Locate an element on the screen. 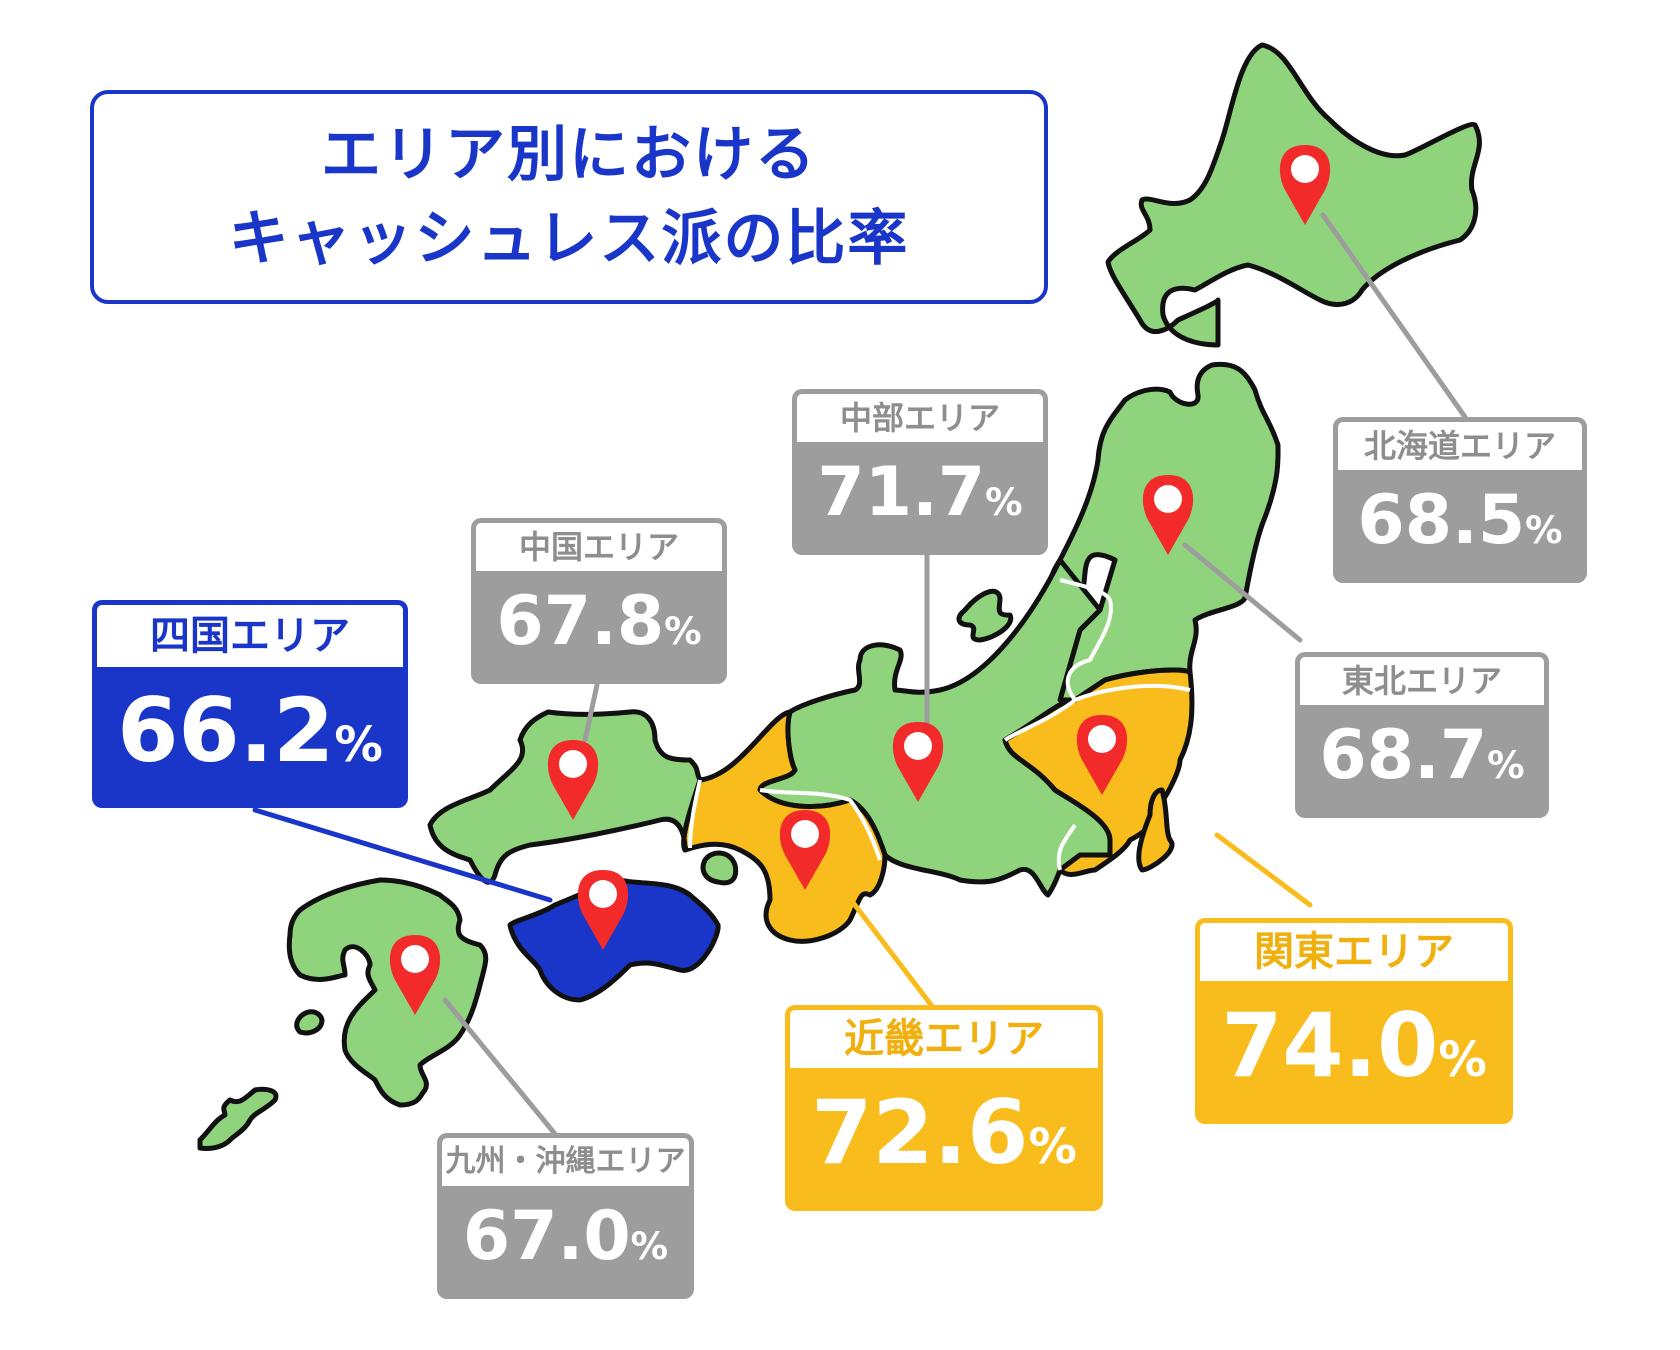  pin-chugoku-icon is located at coordinates (573, 780).